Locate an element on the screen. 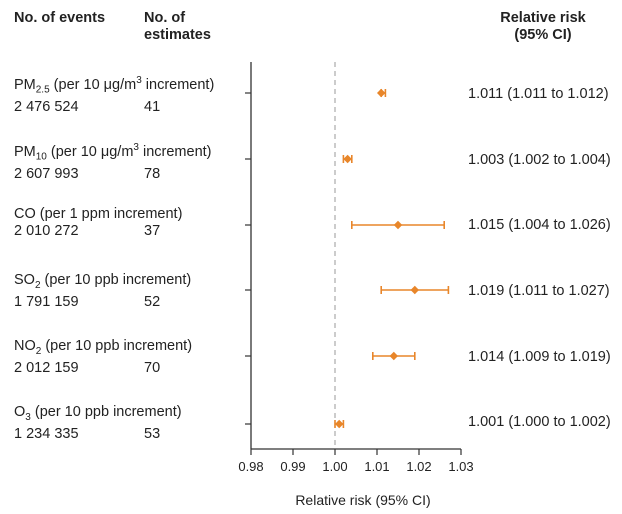 This screenshot has height=514, width=622. events-count: 1 791 159 is located at coordinates (46, 301).